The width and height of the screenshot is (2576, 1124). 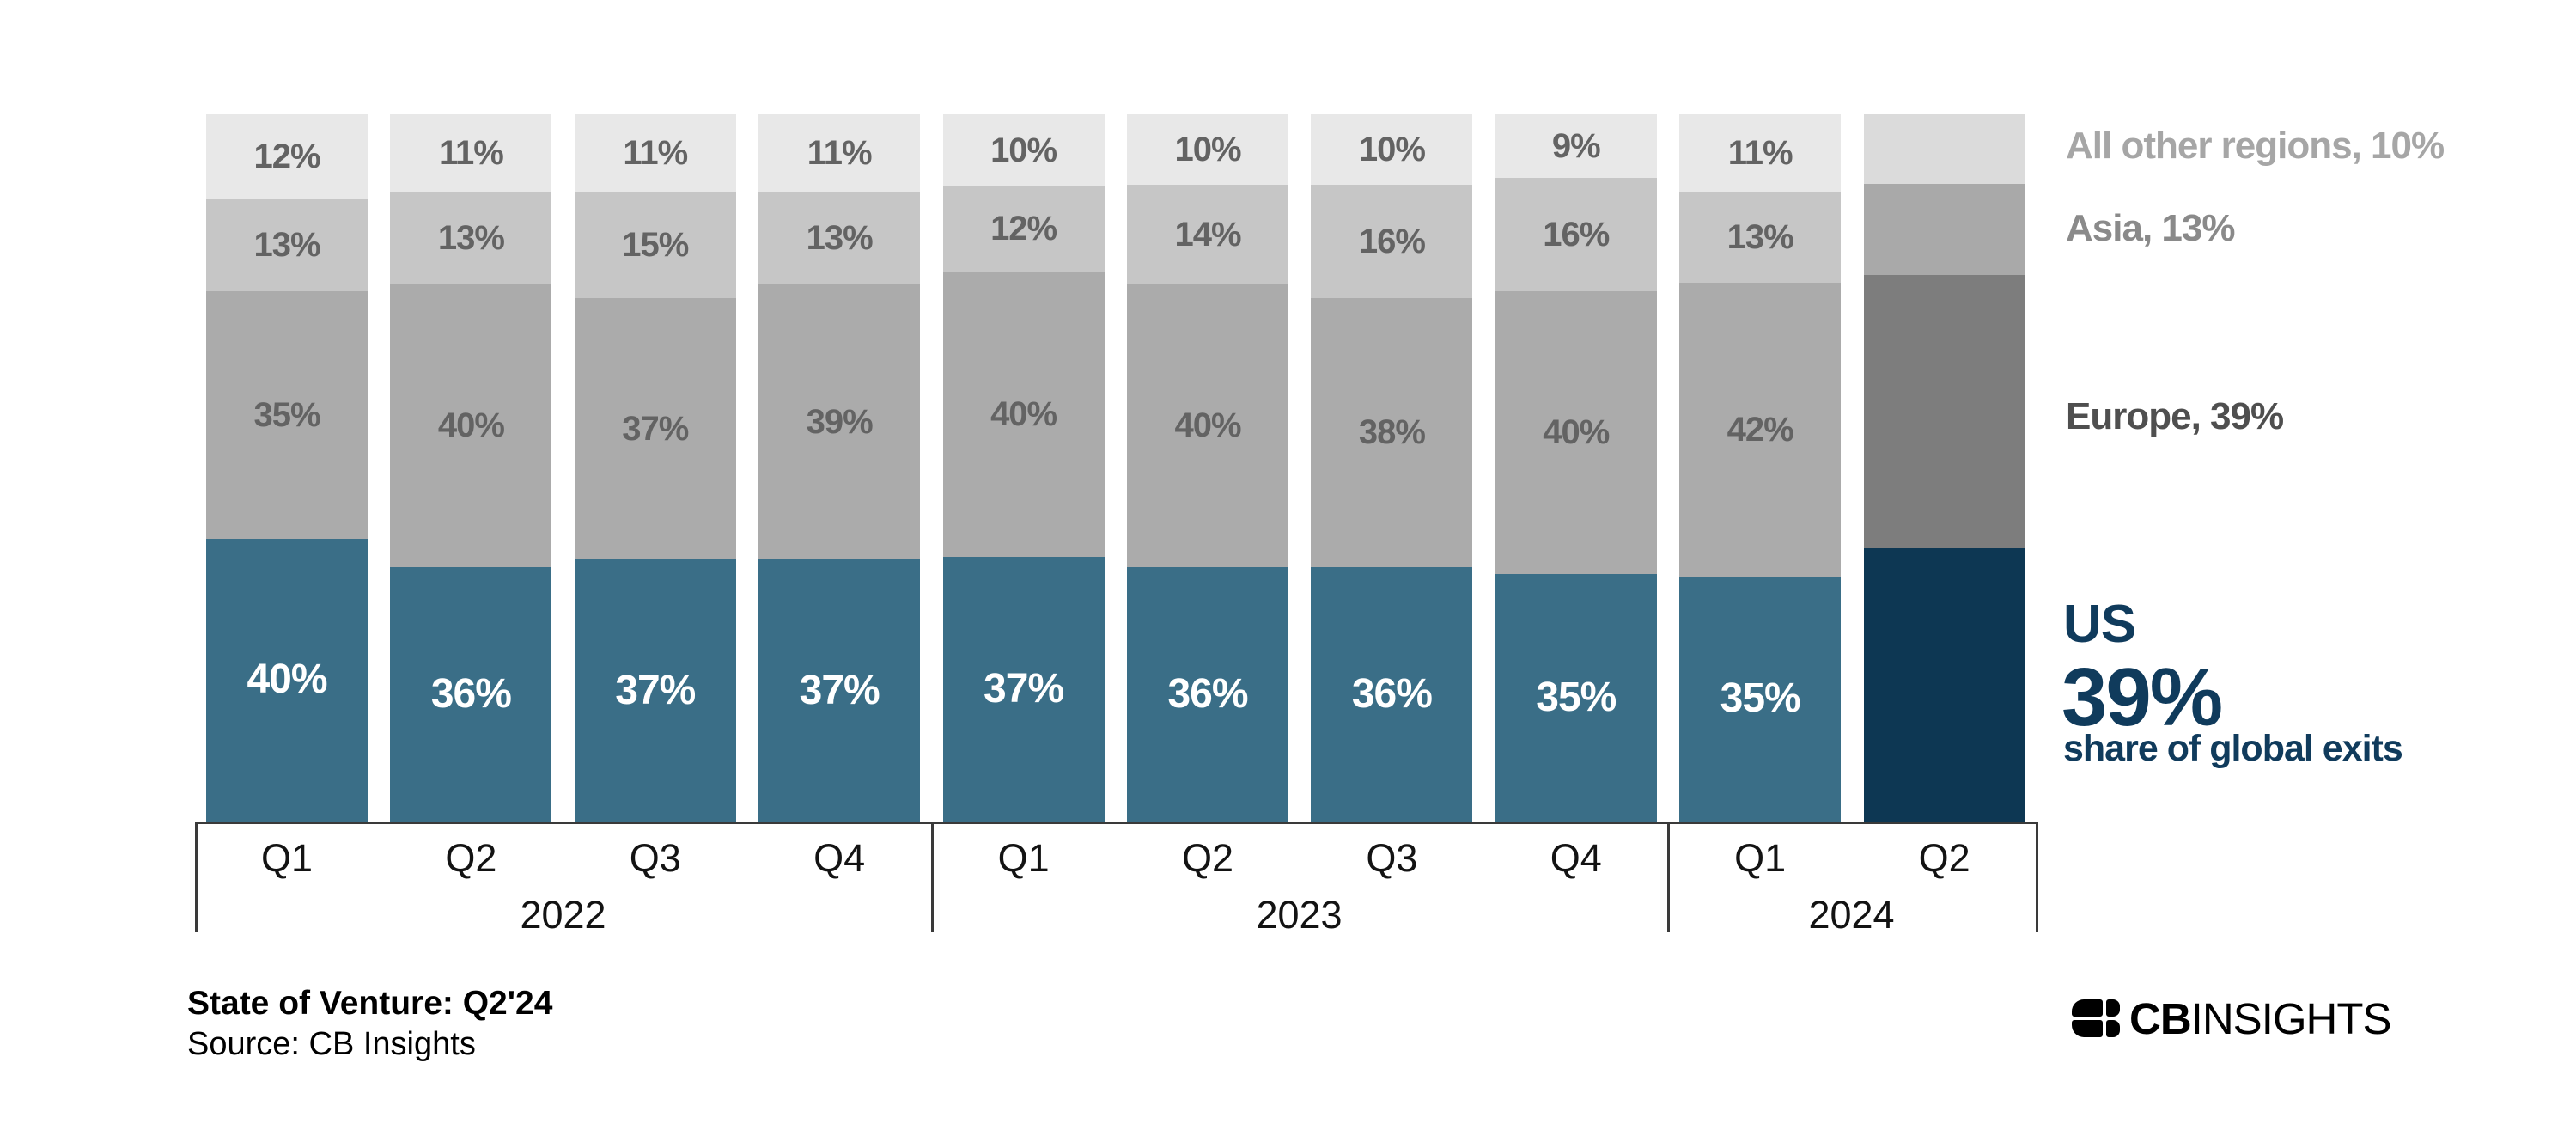 I want to click on logo-text-insights: INSIGHTS, so click(x=2291, y=1018).